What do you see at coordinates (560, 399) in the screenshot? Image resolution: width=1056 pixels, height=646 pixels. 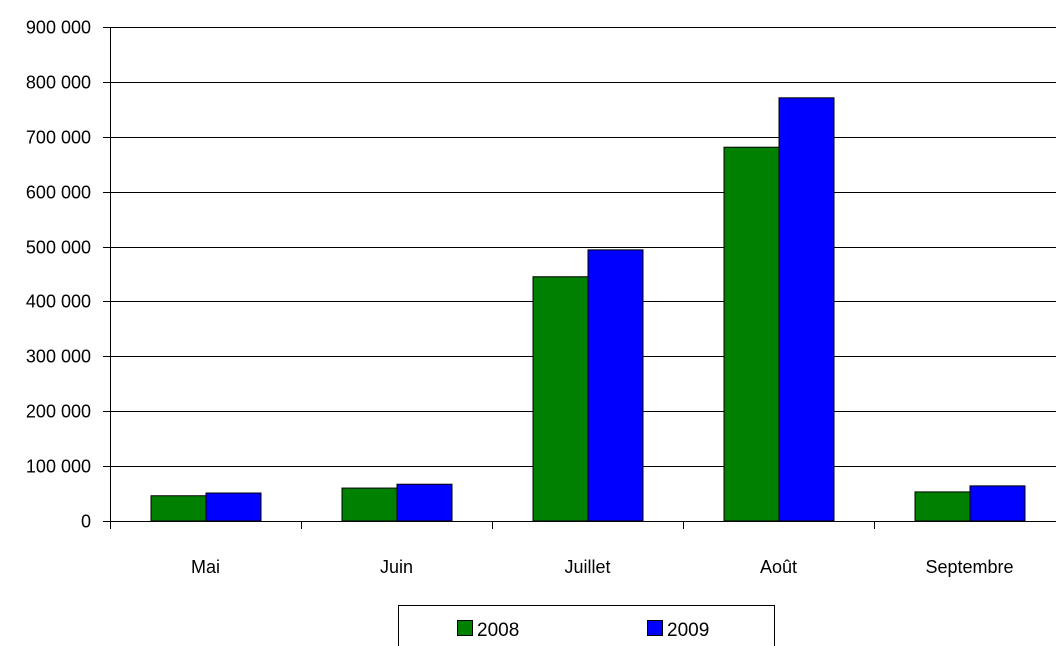 I see `bar-2008-juillet` at bounding box center [560, 399].